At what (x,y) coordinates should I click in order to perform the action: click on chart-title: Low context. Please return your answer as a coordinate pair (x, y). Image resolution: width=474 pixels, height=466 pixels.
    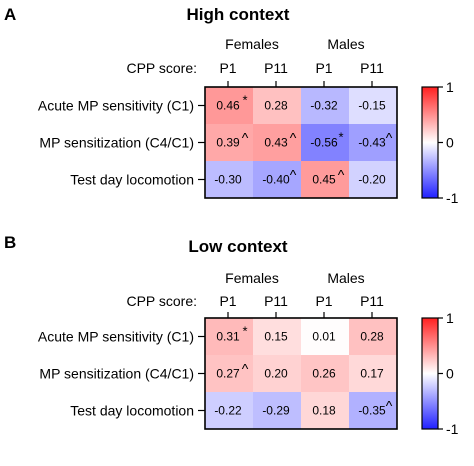
    Looking at the image, I should click on (238, 246).